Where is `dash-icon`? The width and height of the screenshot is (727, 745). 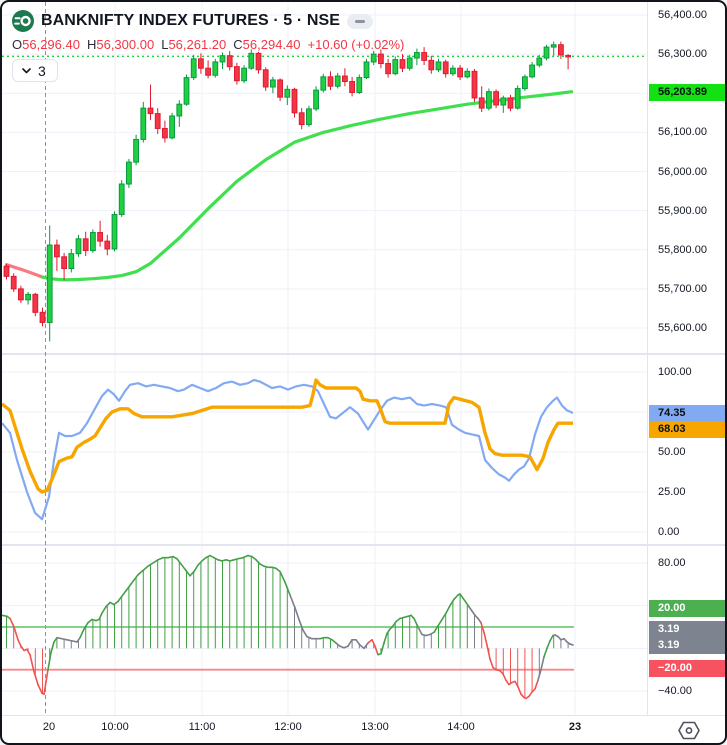
dash-icon is located at coordinates (360, 21).